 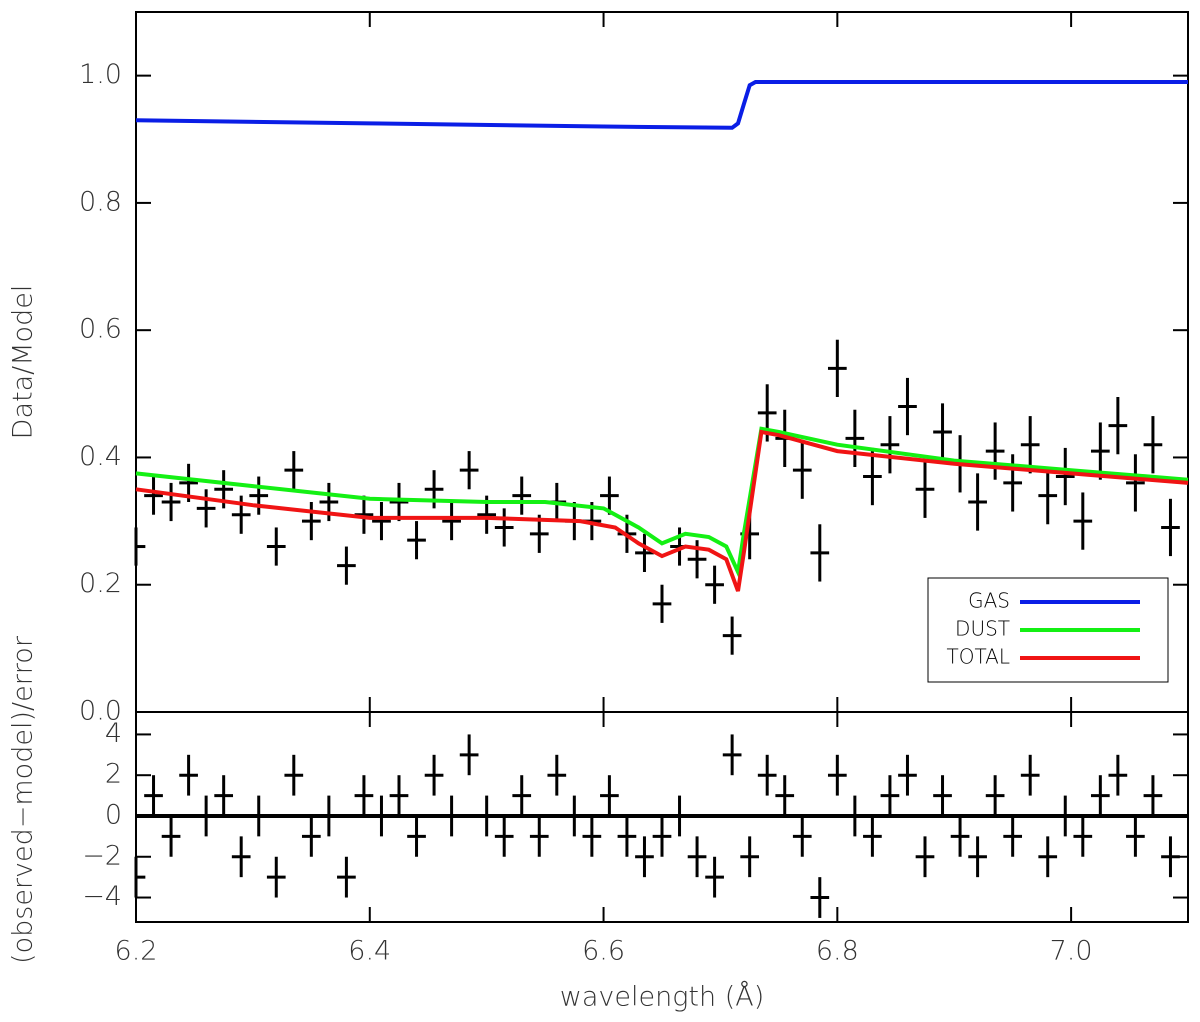 I want to click on y-axis-label: Data/Model, so click(x=23, y=362).